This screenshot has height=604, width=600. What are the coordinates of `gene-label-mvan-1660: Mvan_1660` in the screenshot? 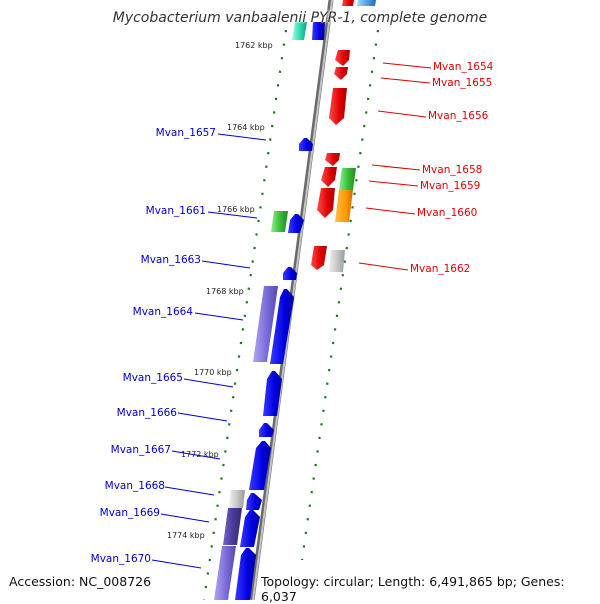 It's located at (447, 213).